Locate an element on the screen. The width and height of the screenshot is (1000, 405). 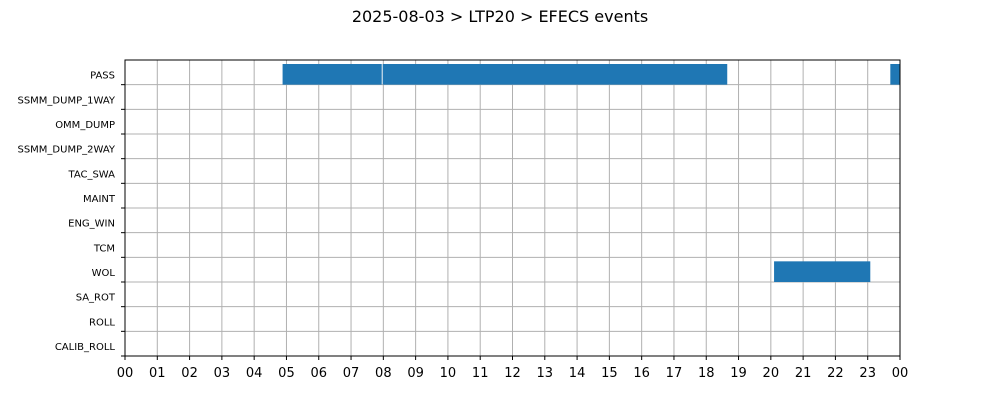
chart-title: 2025-08-03 > LTP20 > EFECS events is located at coordinates (500, 16).